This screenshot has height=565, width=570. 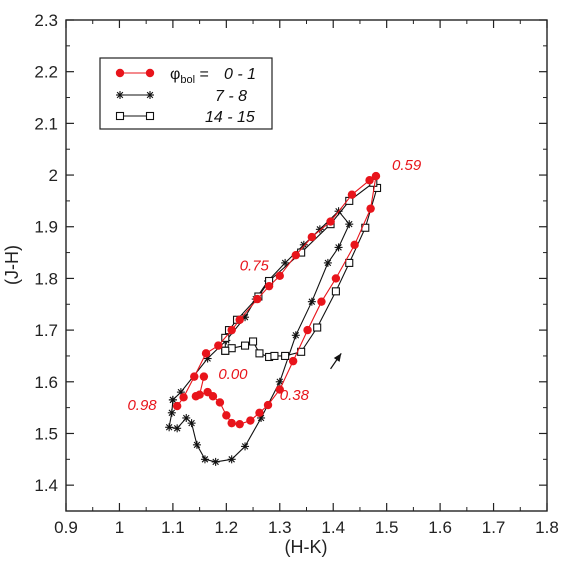 What do you see at coordinates (337, 357) in the screenshot?
I see `arrow-head` at bounding box center [337, 357].